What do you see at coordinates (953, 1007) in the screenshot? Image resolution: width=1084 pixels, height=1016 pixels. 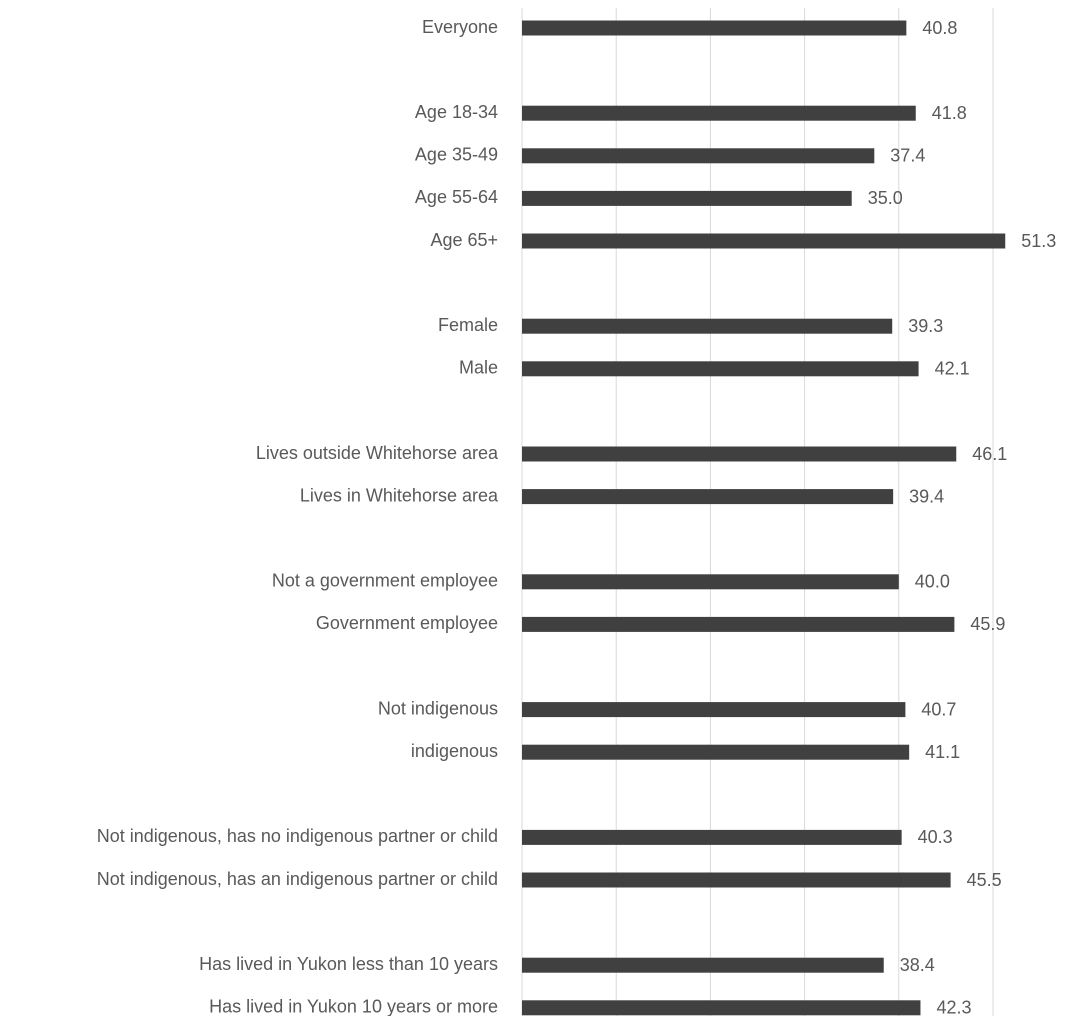 I see `value-label: 42.3` at bounding box center [953, 1007].